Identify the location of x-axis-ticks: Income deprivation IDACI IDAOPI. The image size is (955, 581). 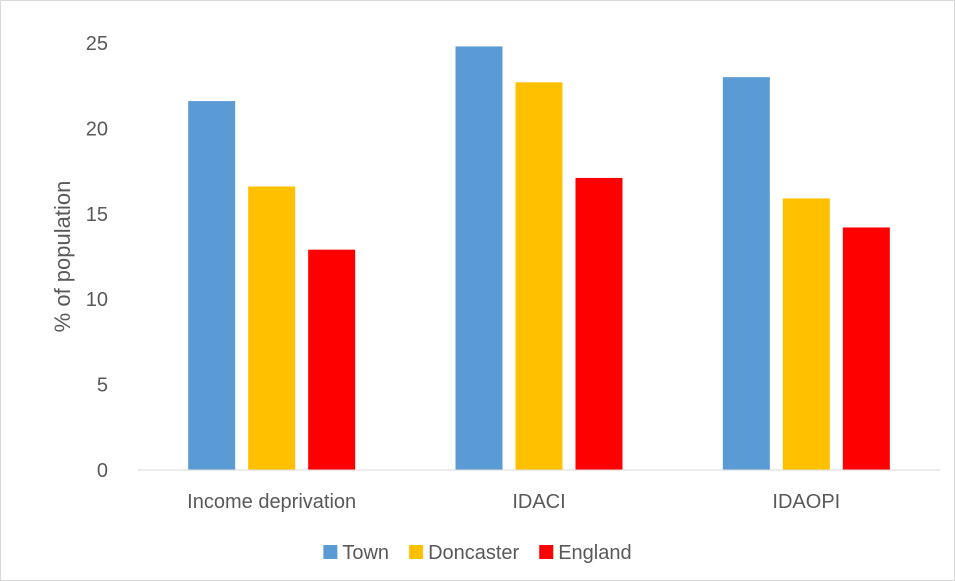
(513, 502).